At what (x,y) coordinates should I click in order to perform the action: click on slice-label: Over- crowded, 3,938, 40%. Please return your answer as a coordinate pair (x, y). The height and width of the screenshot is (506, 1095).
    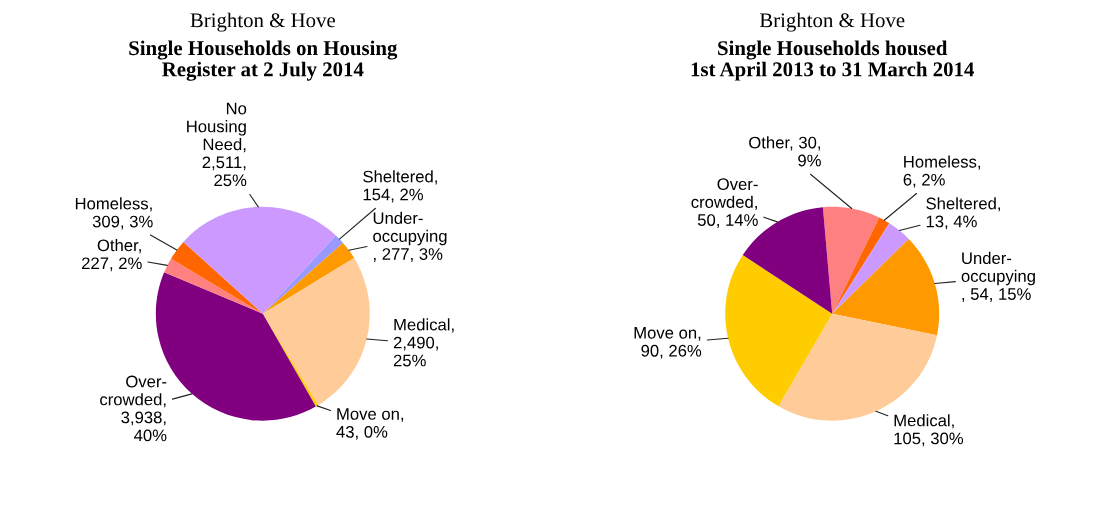
    Looking at the image, I should click on (133, 408).